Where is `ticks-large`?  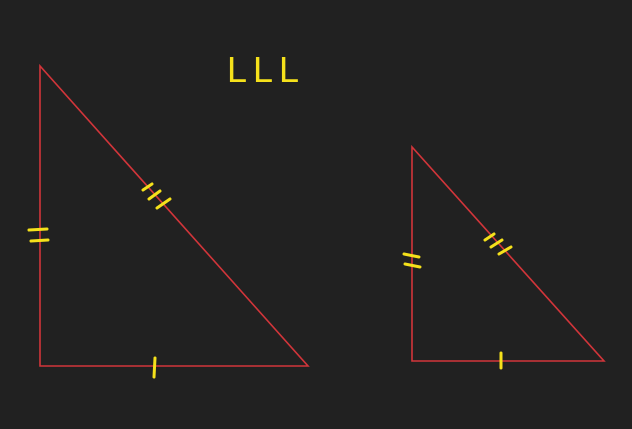
ticks-large is located at coordinates (99, 280).